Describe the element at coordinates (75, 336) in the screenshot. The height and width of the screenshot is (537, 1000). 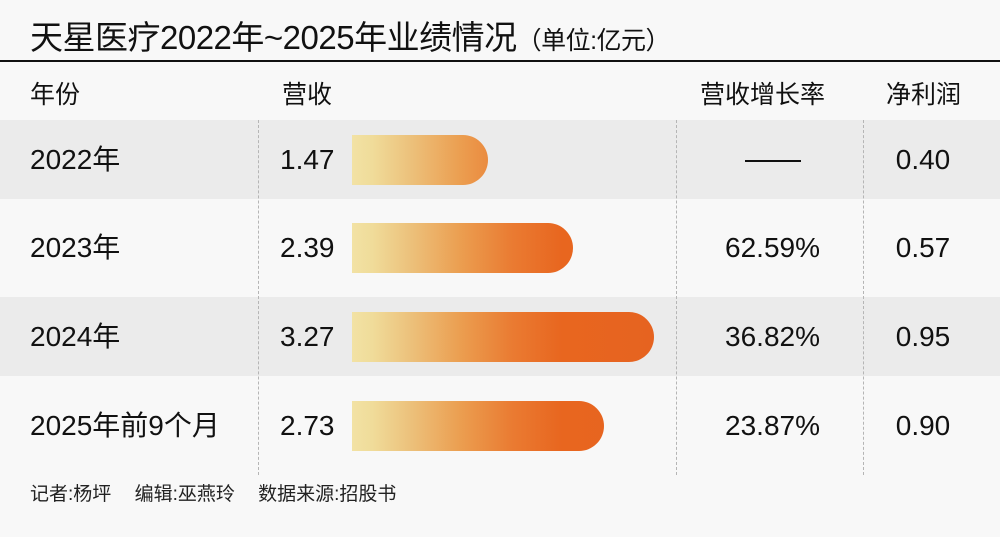
I see `year-cell: 2024年` at that location.